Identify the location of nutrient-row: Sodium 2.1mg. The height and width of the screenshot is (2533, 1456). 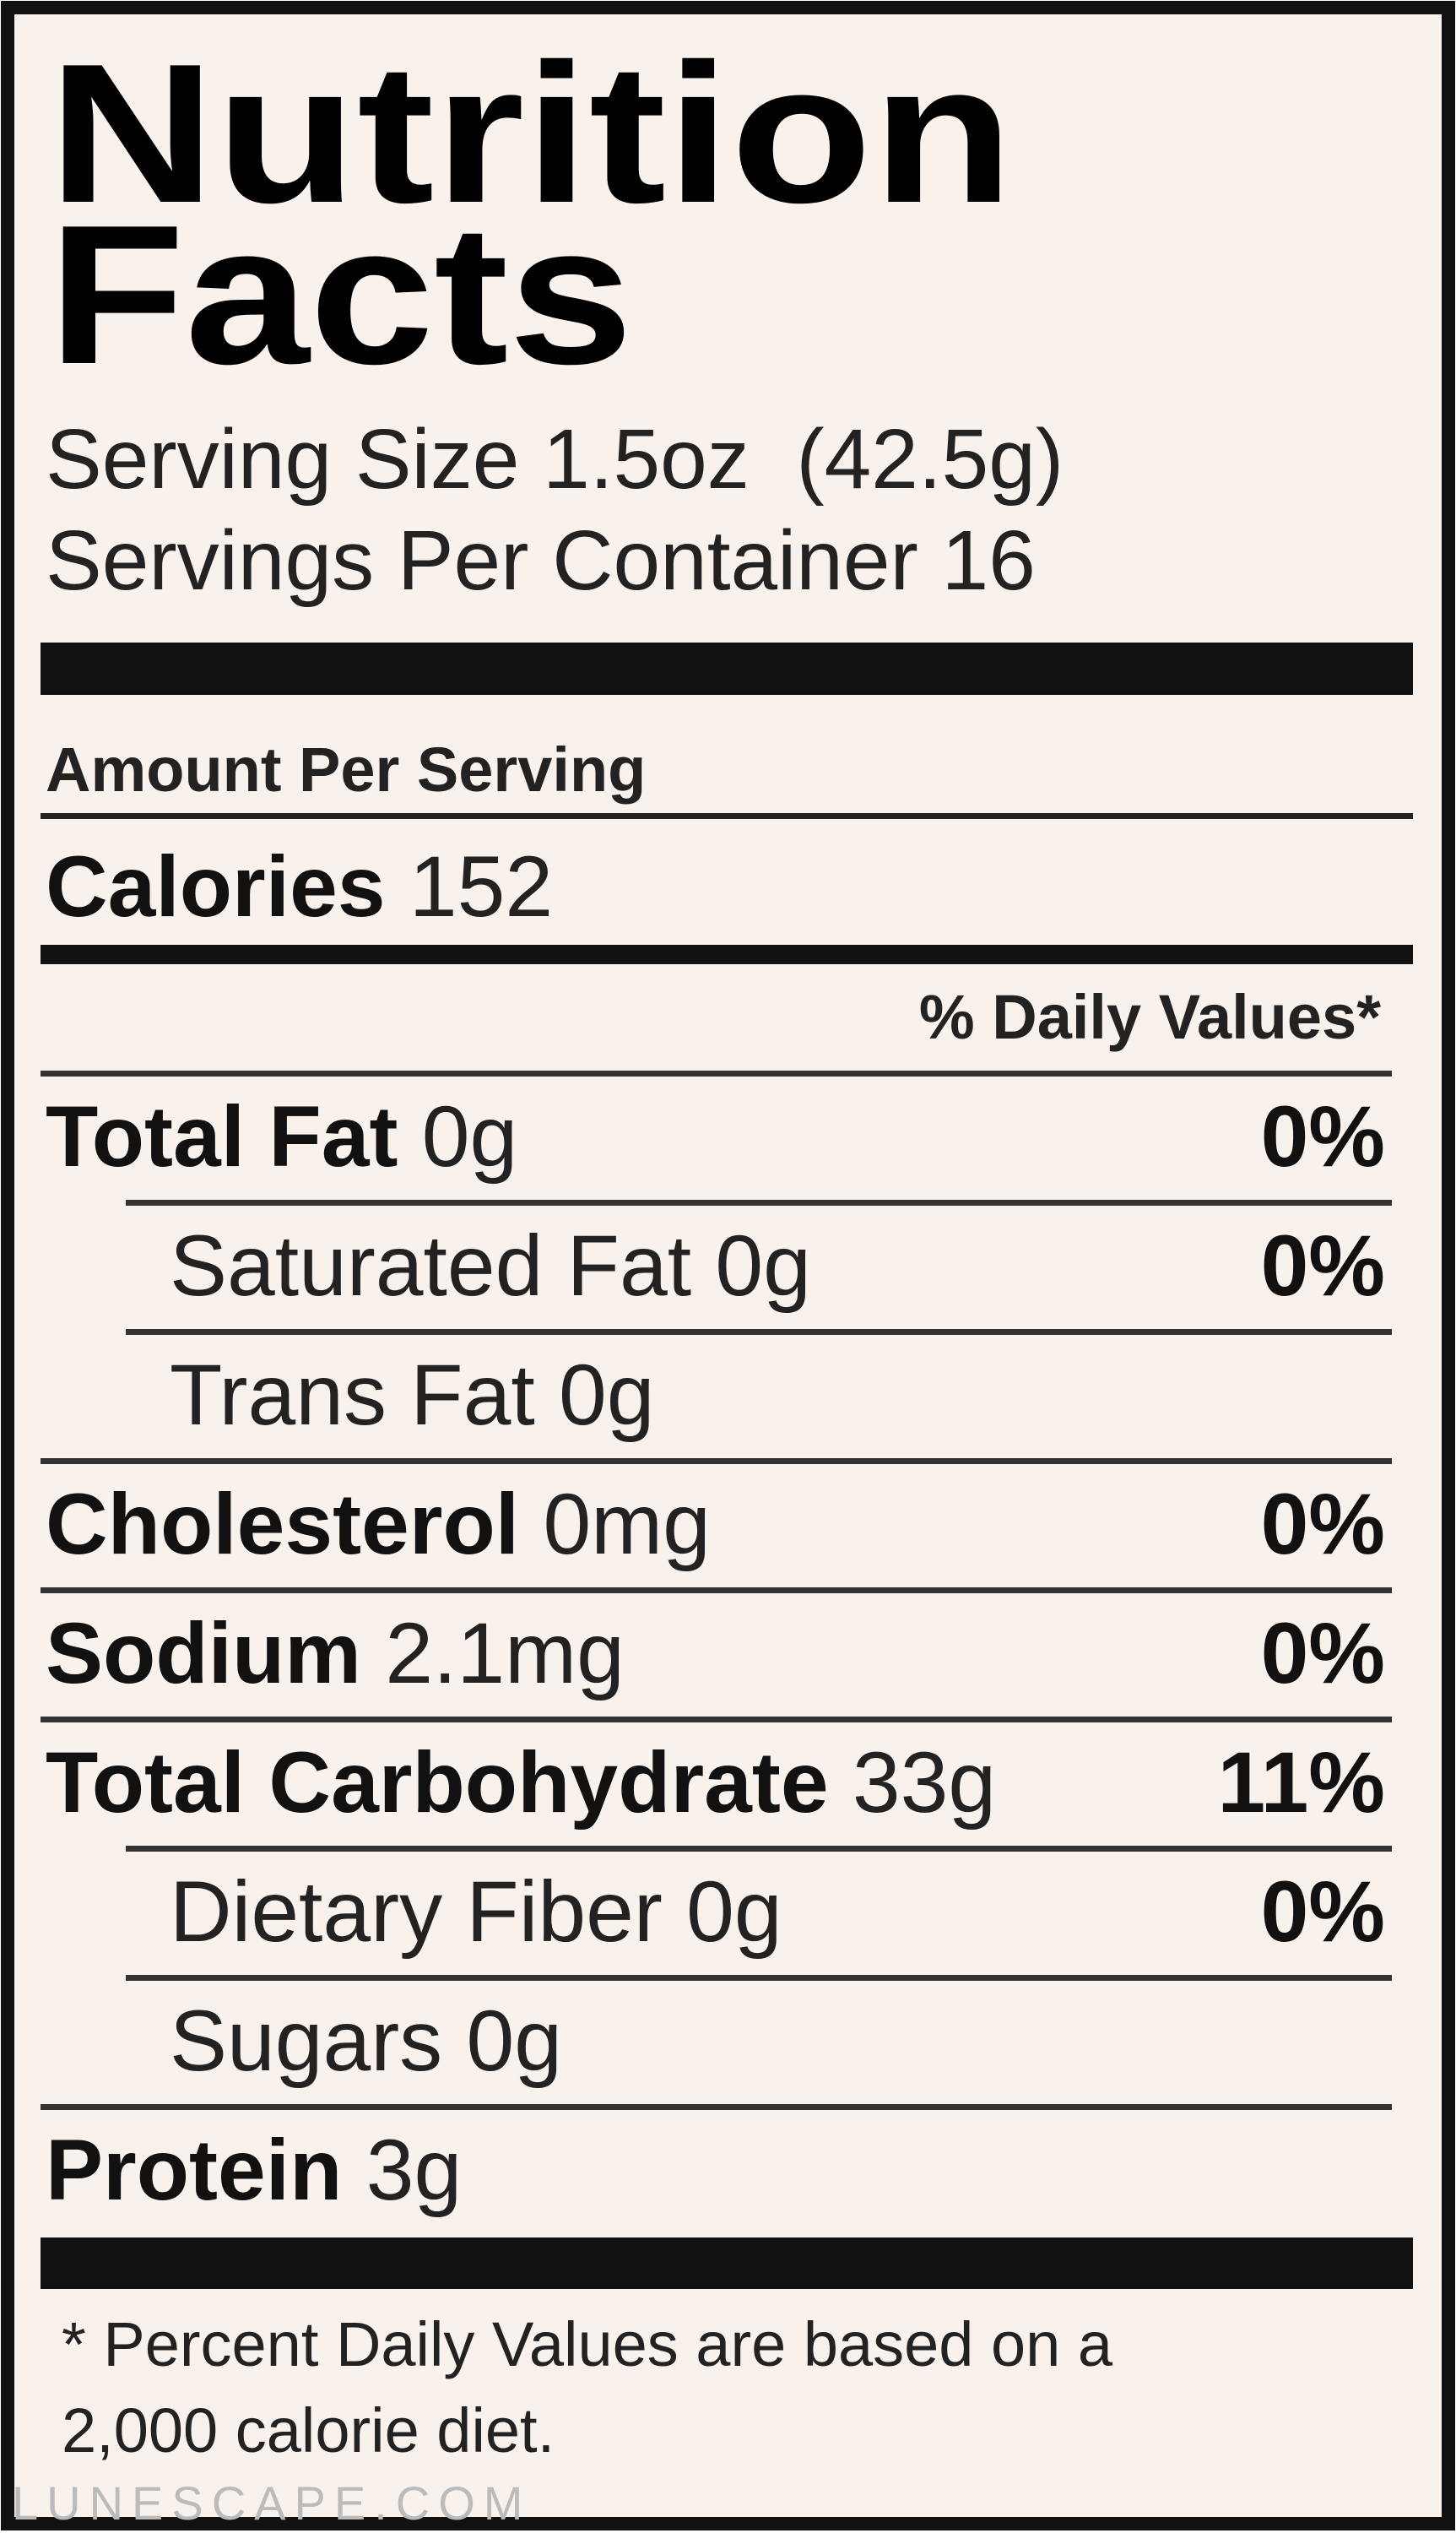
(335, 1653).